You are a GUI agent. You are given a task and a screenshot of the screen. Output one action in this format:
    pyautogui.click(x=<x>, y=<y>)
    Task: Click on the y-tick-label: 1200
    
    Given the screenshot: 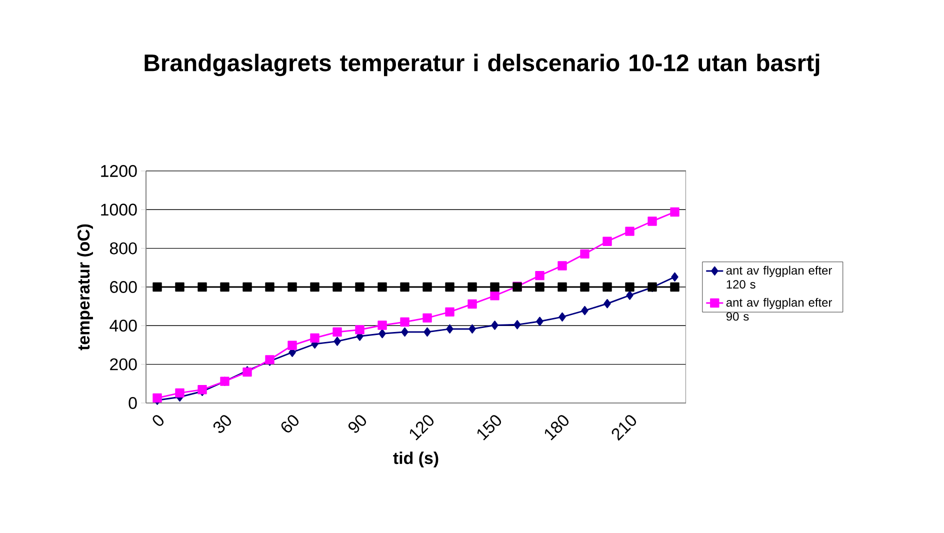 What is the action you would take?
    pyautogui.click(x=119, y=170)
    